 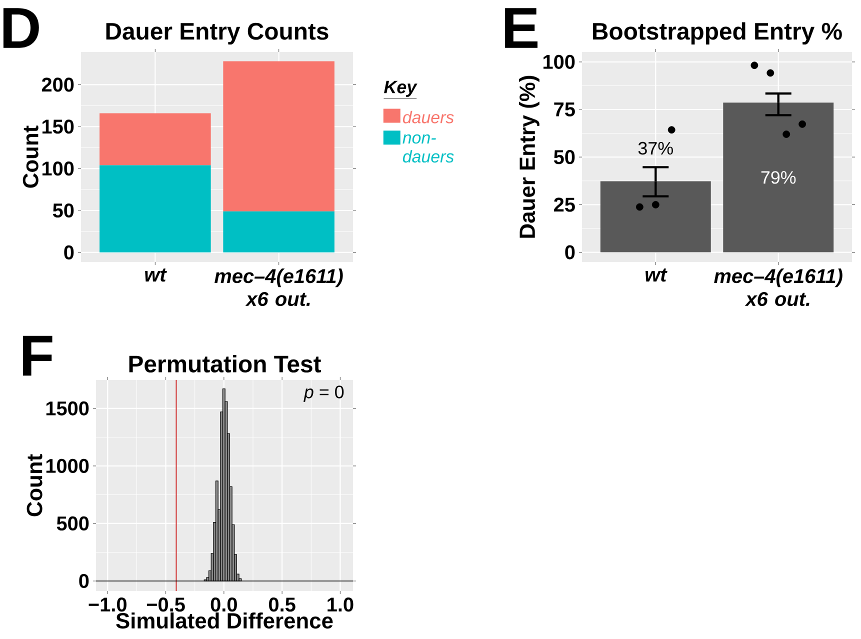 What do you see at coordinates (401, 88) in the screenshot?
I see `legend-title: Key` at bounding box center [401, 88].